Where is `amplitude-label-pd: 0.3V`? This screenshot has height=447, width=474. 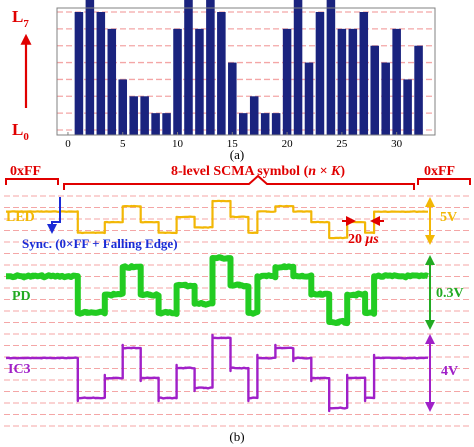
amplitude-label-pd: 0.3V is located at coordinates (450, 293).